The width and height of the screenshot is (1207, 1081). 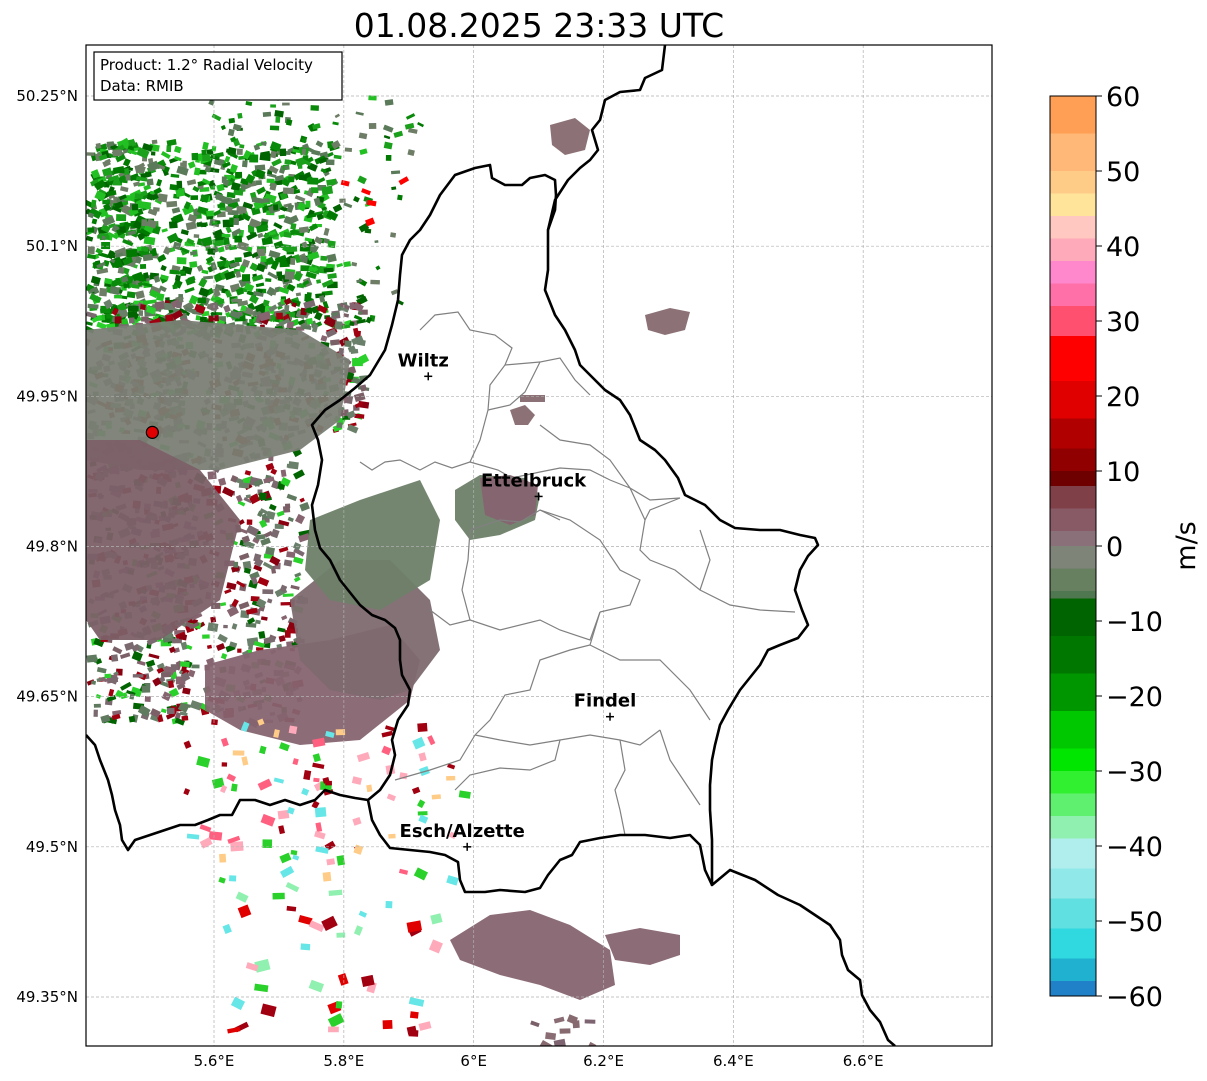 I want to click on lat-tick-label: 49.95°N, so click(x=47, y=396).